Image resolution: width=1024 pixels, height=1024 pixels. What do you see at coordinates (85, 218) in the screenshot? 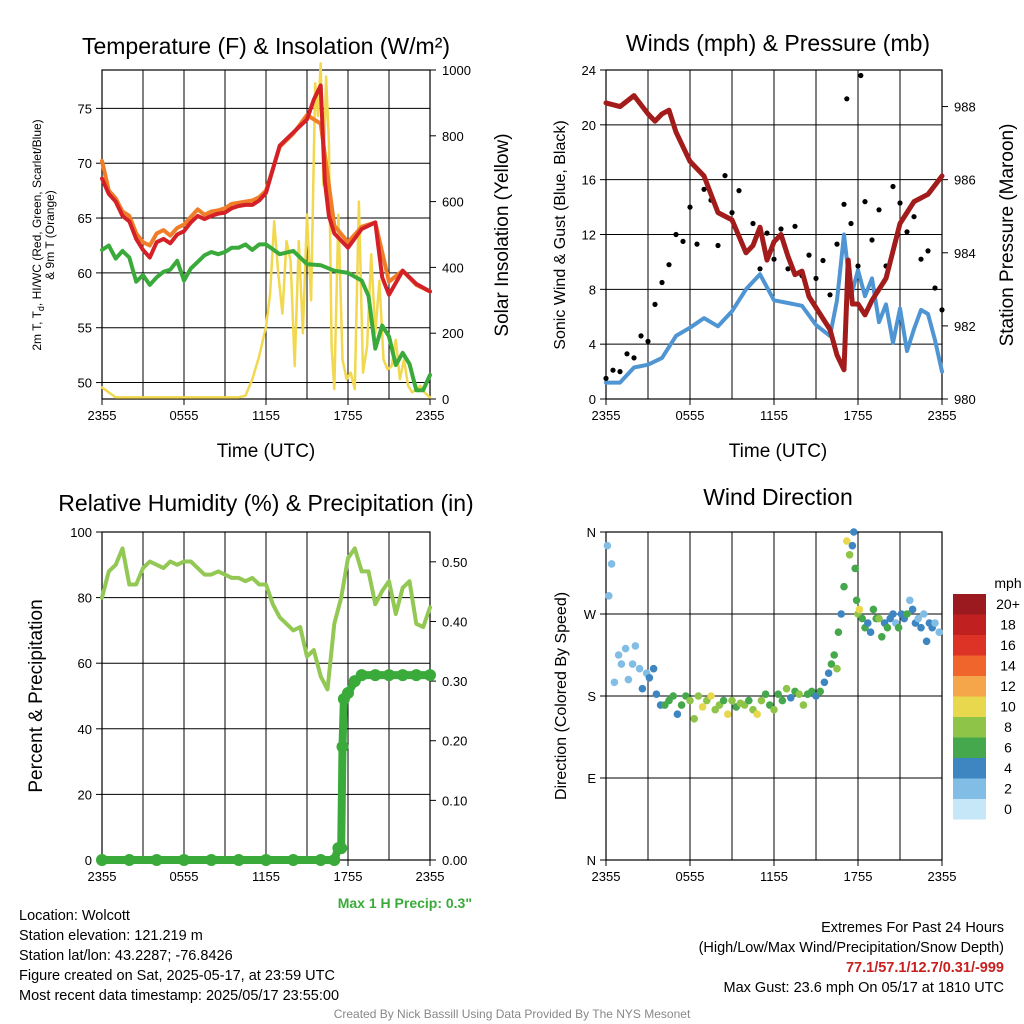
I see `y-tick-label: 65` at bounding box center [85, 218].